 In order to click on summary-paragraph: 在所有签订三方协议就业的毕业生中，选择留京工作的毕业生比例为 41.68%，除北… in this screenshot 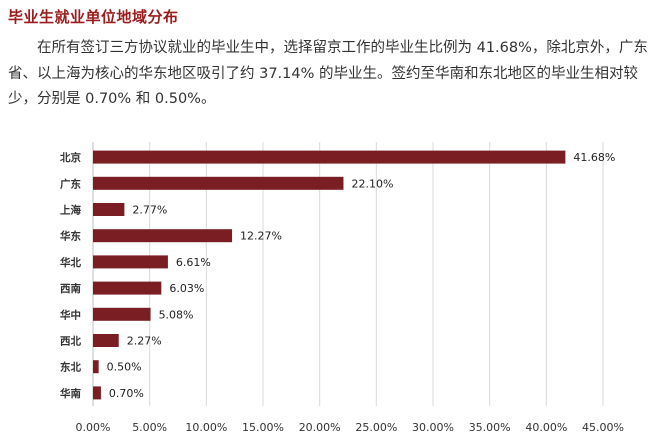, I will do `click(328, 73)`.